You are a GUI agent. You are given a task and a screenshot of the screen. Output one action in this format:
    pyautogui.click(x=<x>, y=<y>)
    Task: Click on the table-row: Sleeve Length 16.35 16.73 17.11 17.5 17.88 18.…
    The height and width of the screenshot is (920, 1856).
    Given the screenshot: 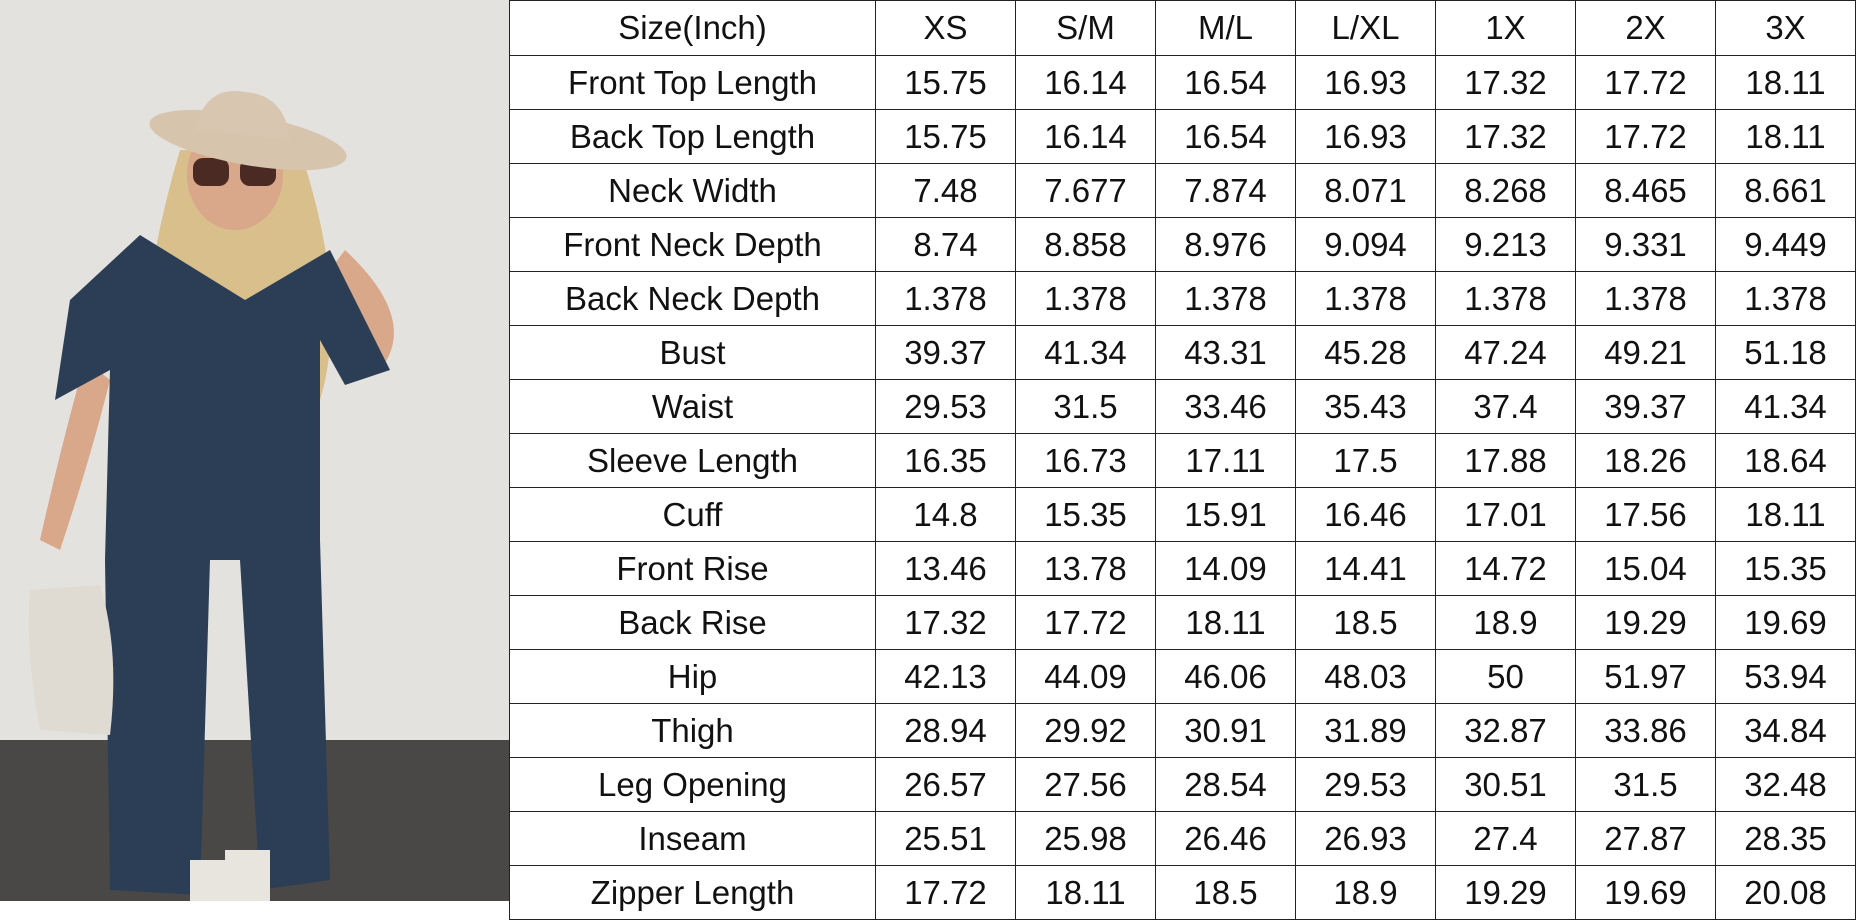 What is the action you would take?
    pyautogui.click(x=1182, y=460)
    